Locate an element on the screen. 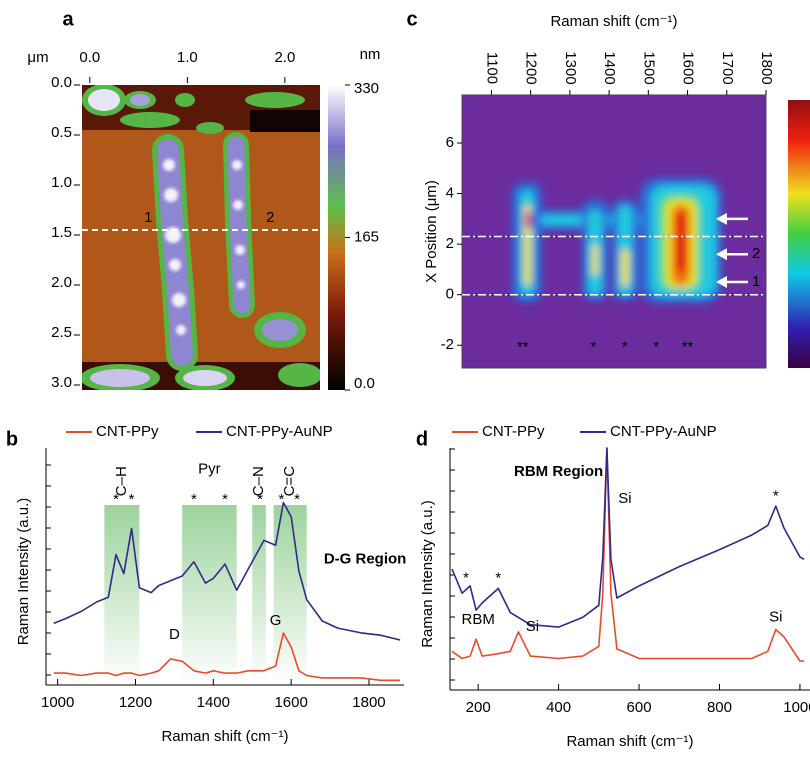 The height and width of the screenshot is (768, 810). x-tick-label: 1500 is located at coordinates (648, 67).